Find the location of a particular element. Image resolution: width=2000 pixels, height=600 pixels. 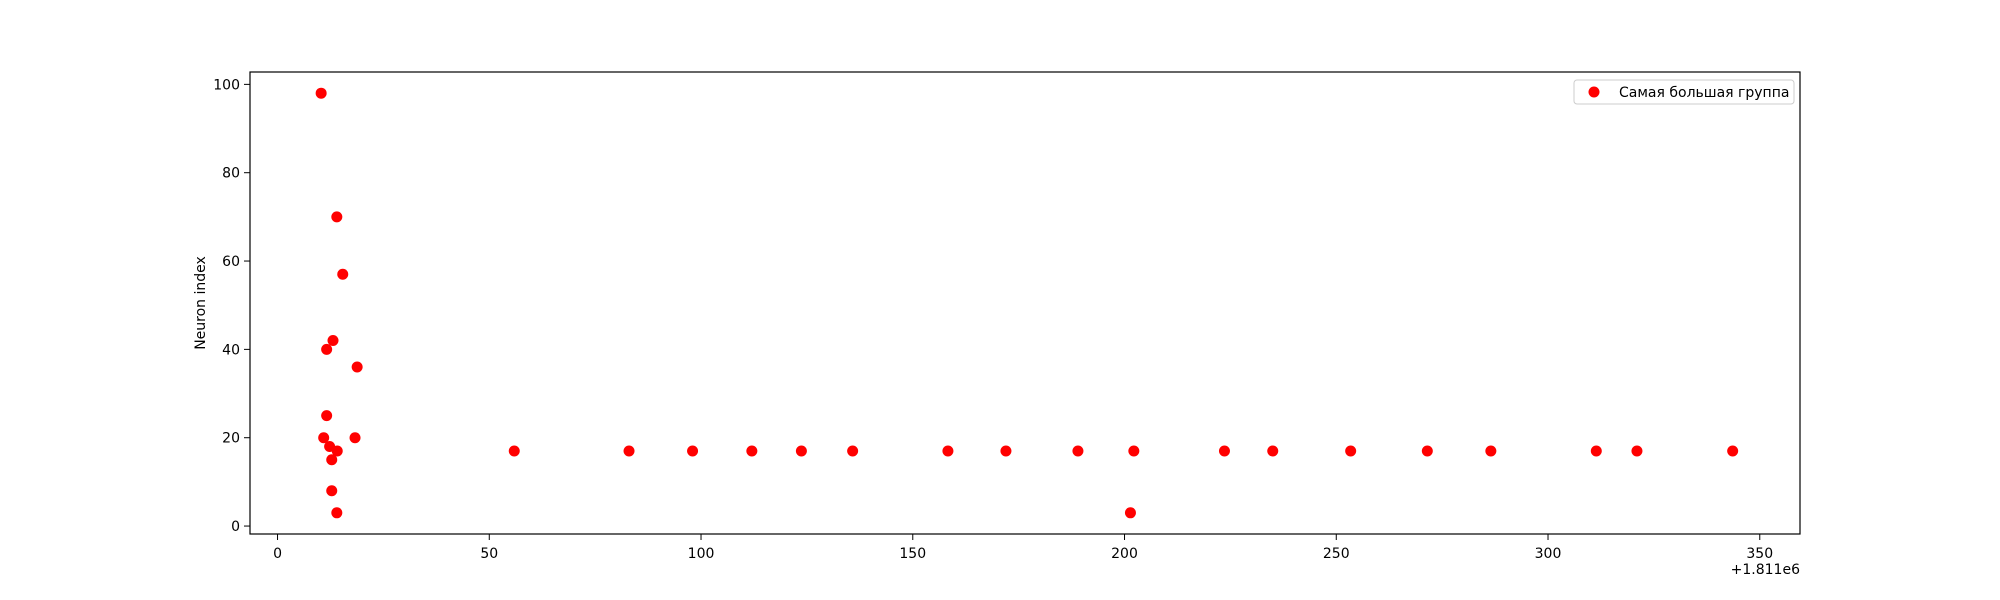

legend-label: Самая большая группа is located at coordinates (1704, 93).